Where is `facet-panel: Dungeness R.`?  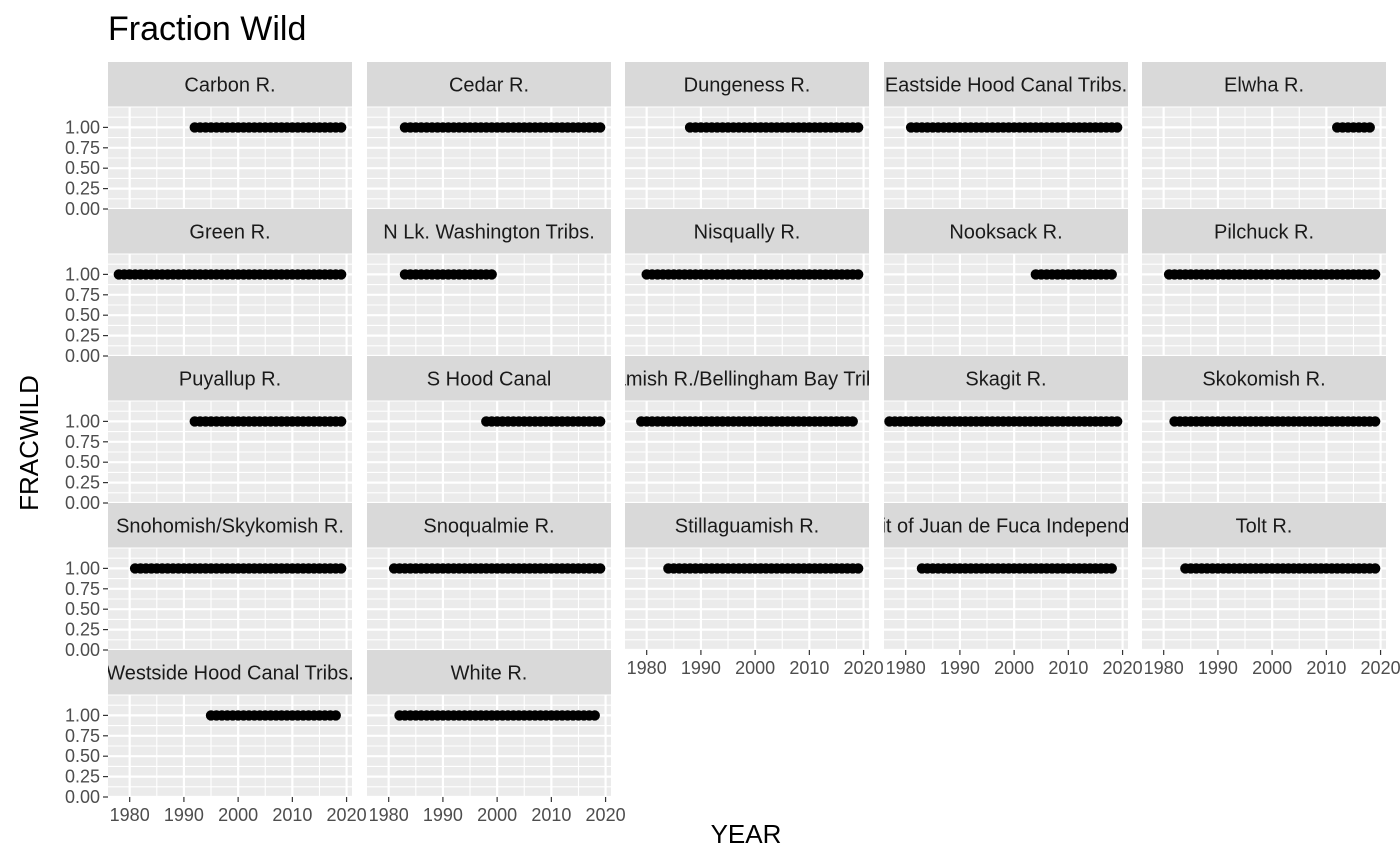
facet-panel: Dungeness R. is located at coordinates (747, 136).